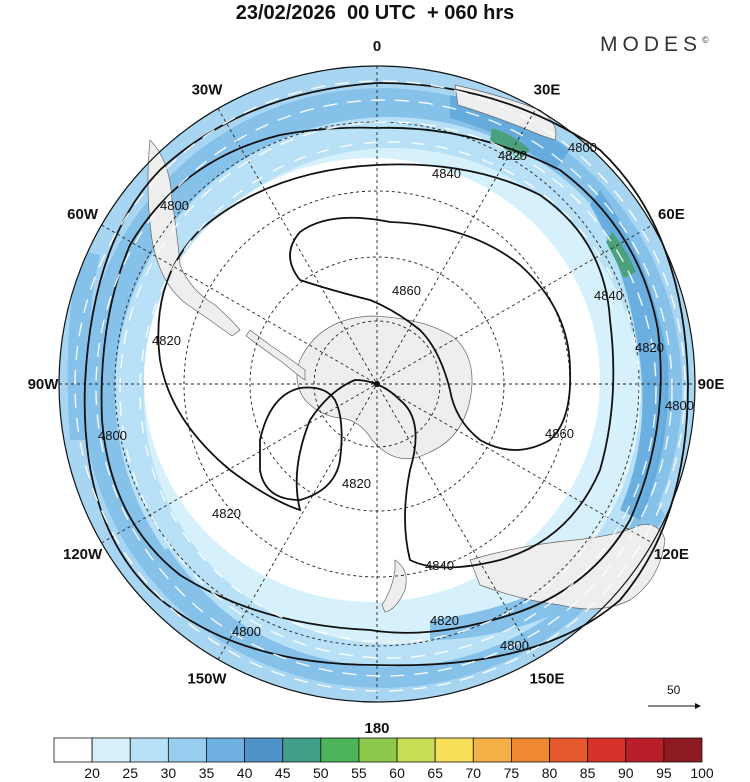 The image size is (750, 782). I want to click on brand-text: MODES, so click(651, 44).